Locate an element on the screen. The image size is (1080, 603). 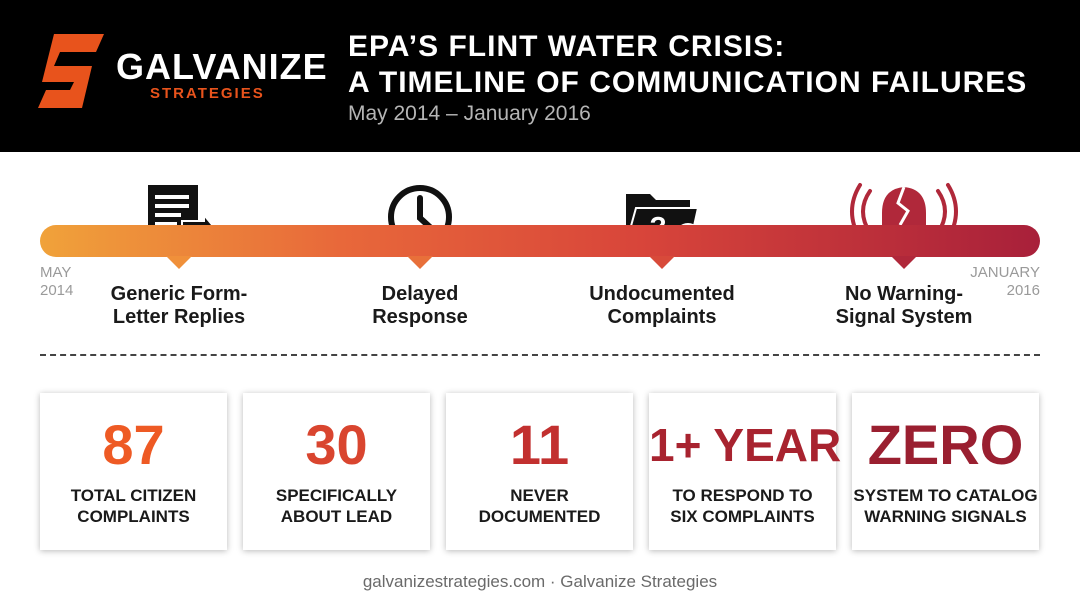
stat-card-about-lead: 30 SPECIFICALLY ABOUT LEAD is located at coordinates (336, 471).